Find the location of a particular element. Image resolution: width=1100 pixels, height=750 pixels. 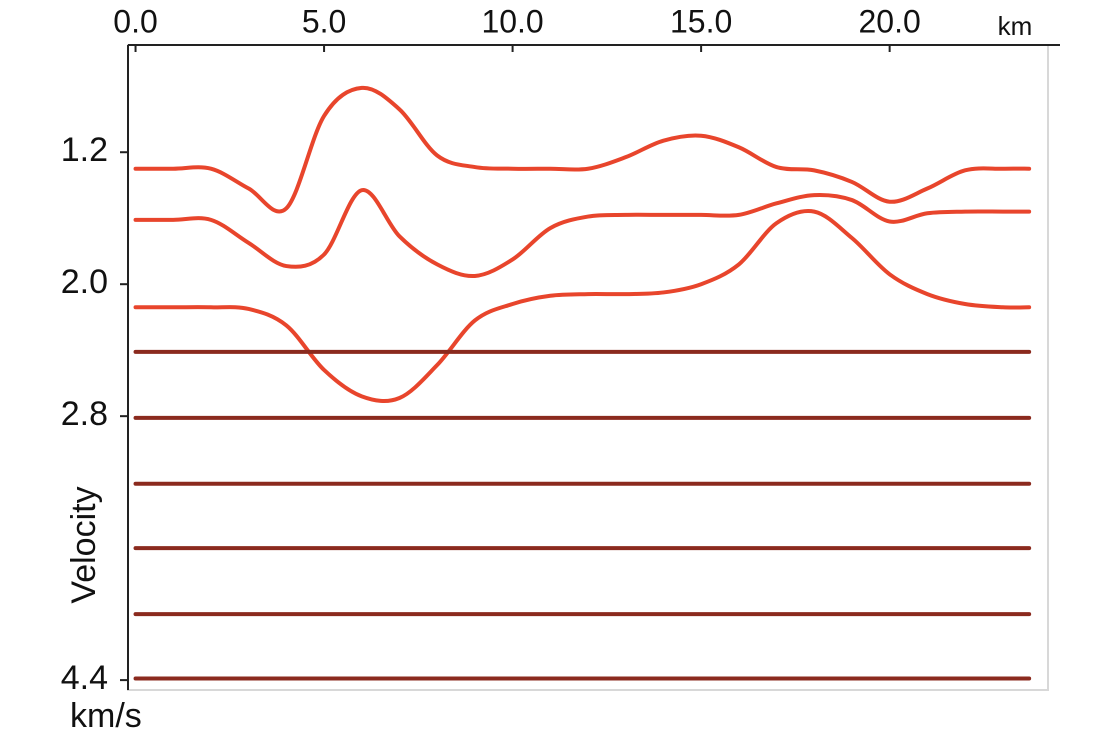

y-axis-label: Velocity is located at coordinates (84, 544).